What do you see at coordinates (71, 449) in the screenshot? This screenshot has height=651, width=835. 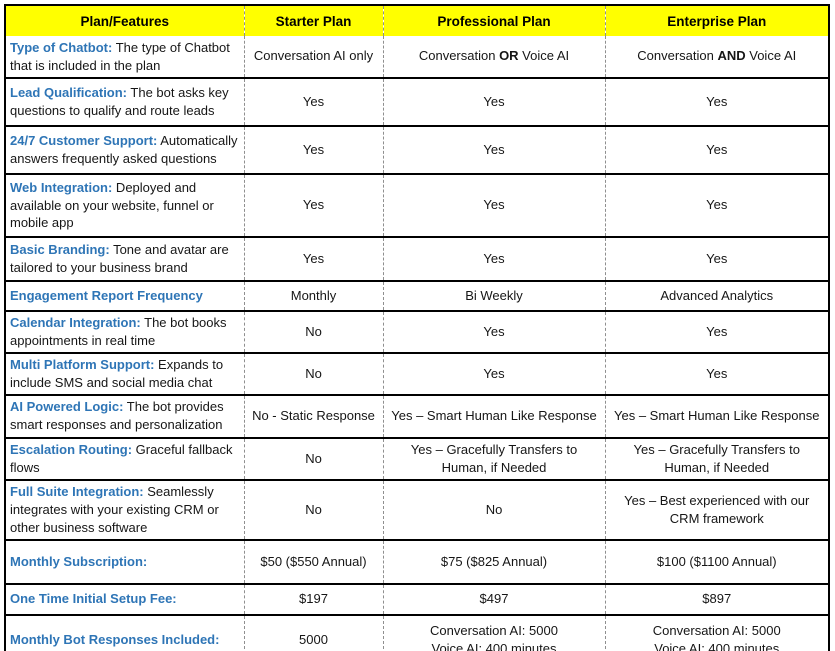 I see `feature-label: Escalation Routing:` at bounding box center [71, 449].